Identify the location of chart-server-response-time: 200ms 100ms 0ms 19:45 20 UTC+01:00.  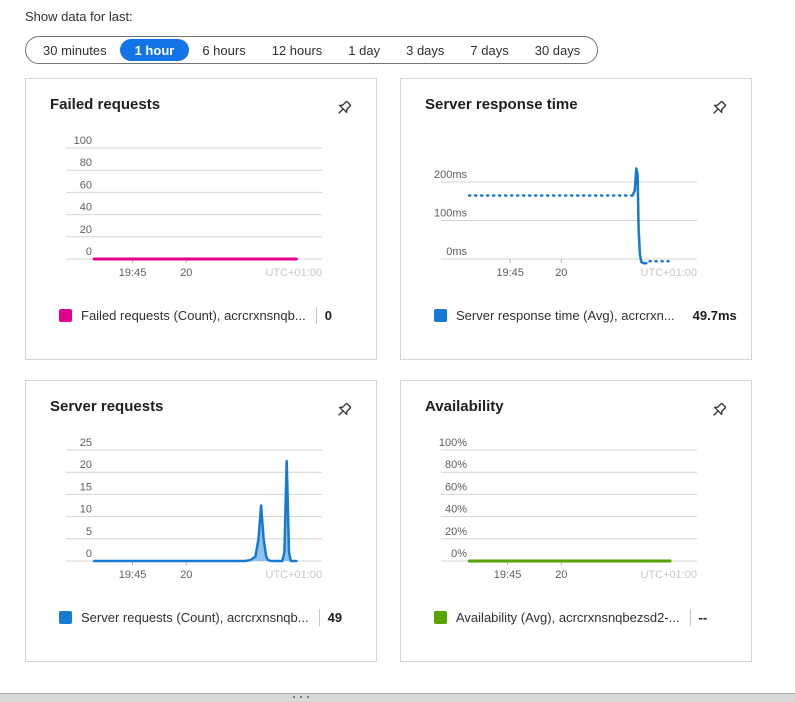
(577, 208).